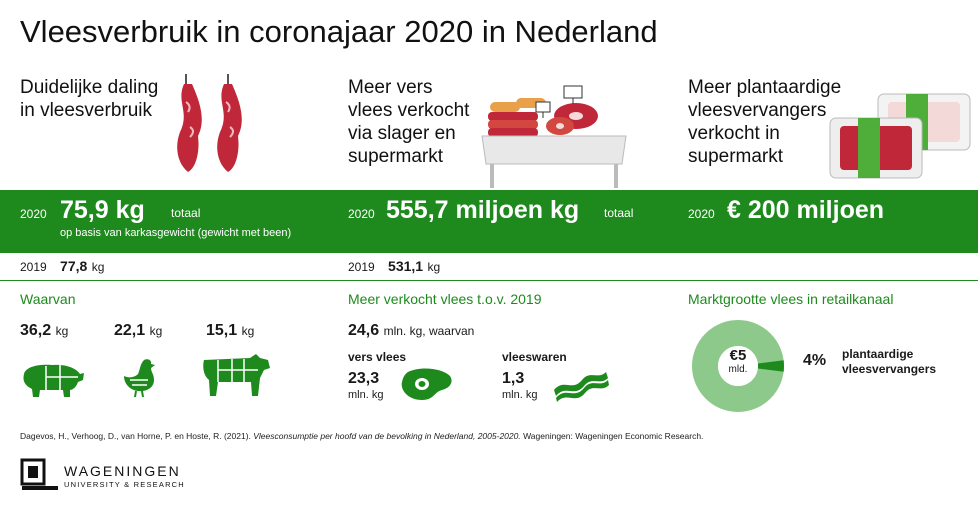  What do you see at coordinates (815, 360) in the screenshot?
I see `share-percentage: 4%` at bounding box center [815, 360].